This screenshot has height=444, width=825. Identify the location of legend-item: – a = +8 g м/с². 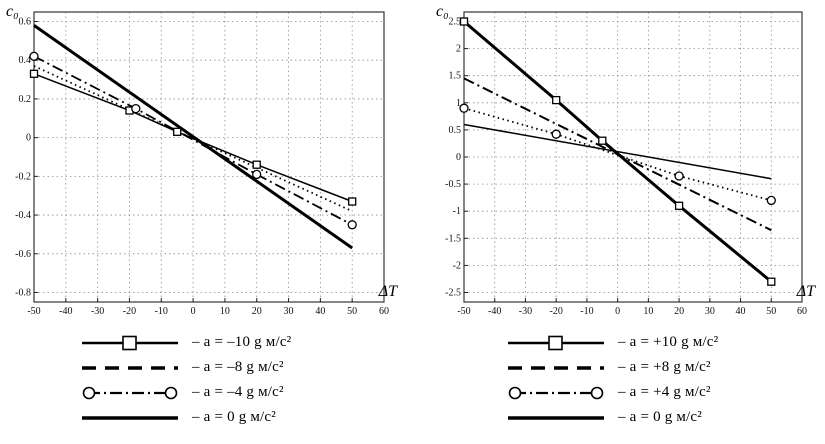
(665, 367).